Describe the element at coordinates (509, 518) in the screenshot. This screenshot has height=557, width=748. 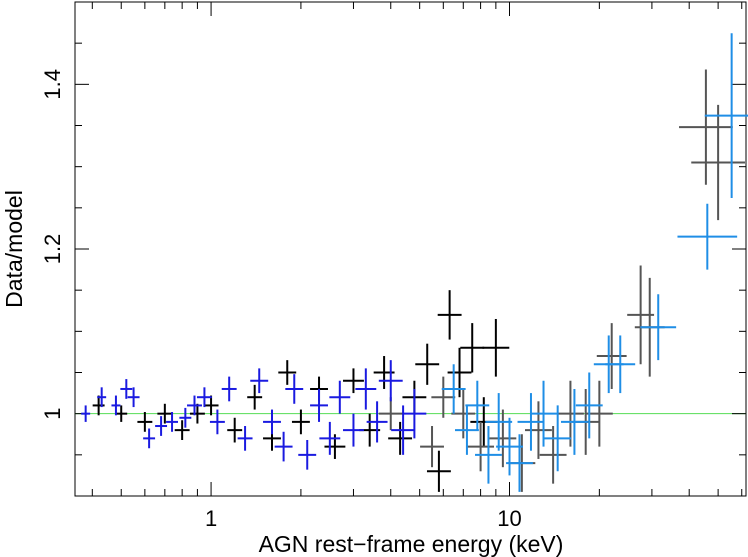
I see `x-tick-label: 10` at that location.